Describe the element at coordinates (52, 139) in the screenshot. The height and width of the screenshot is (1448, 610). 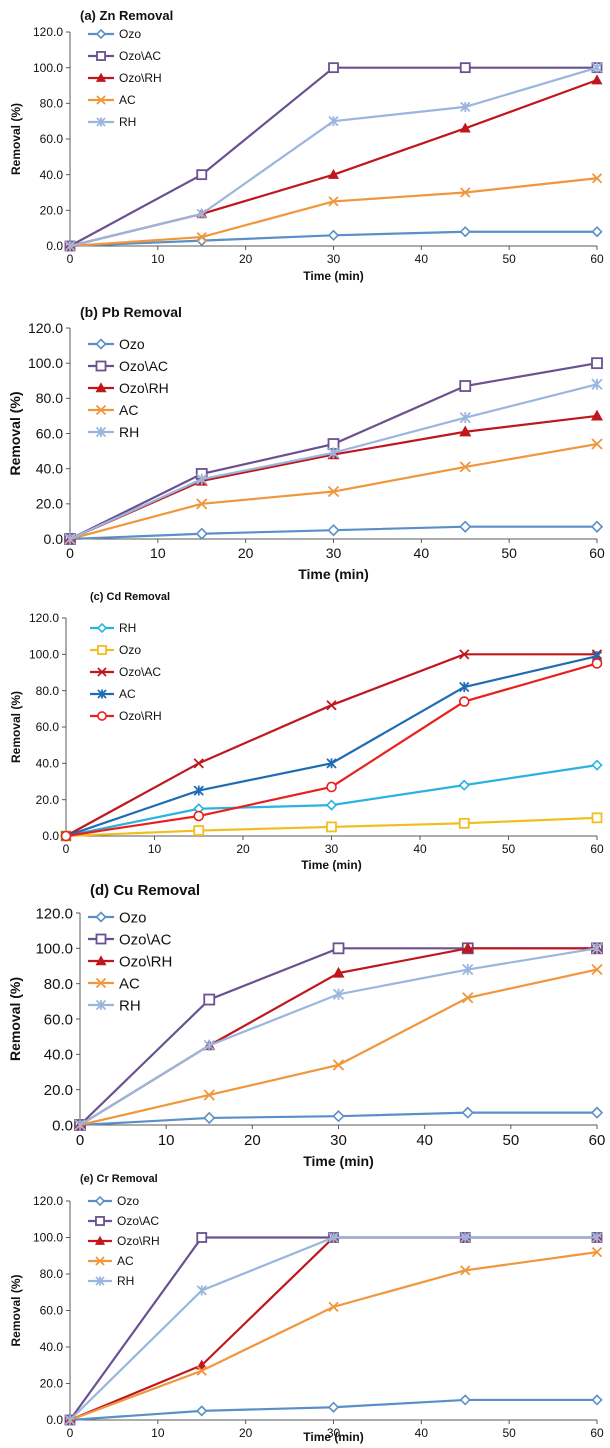
I see `y-tick-label: 60.0` at that location.